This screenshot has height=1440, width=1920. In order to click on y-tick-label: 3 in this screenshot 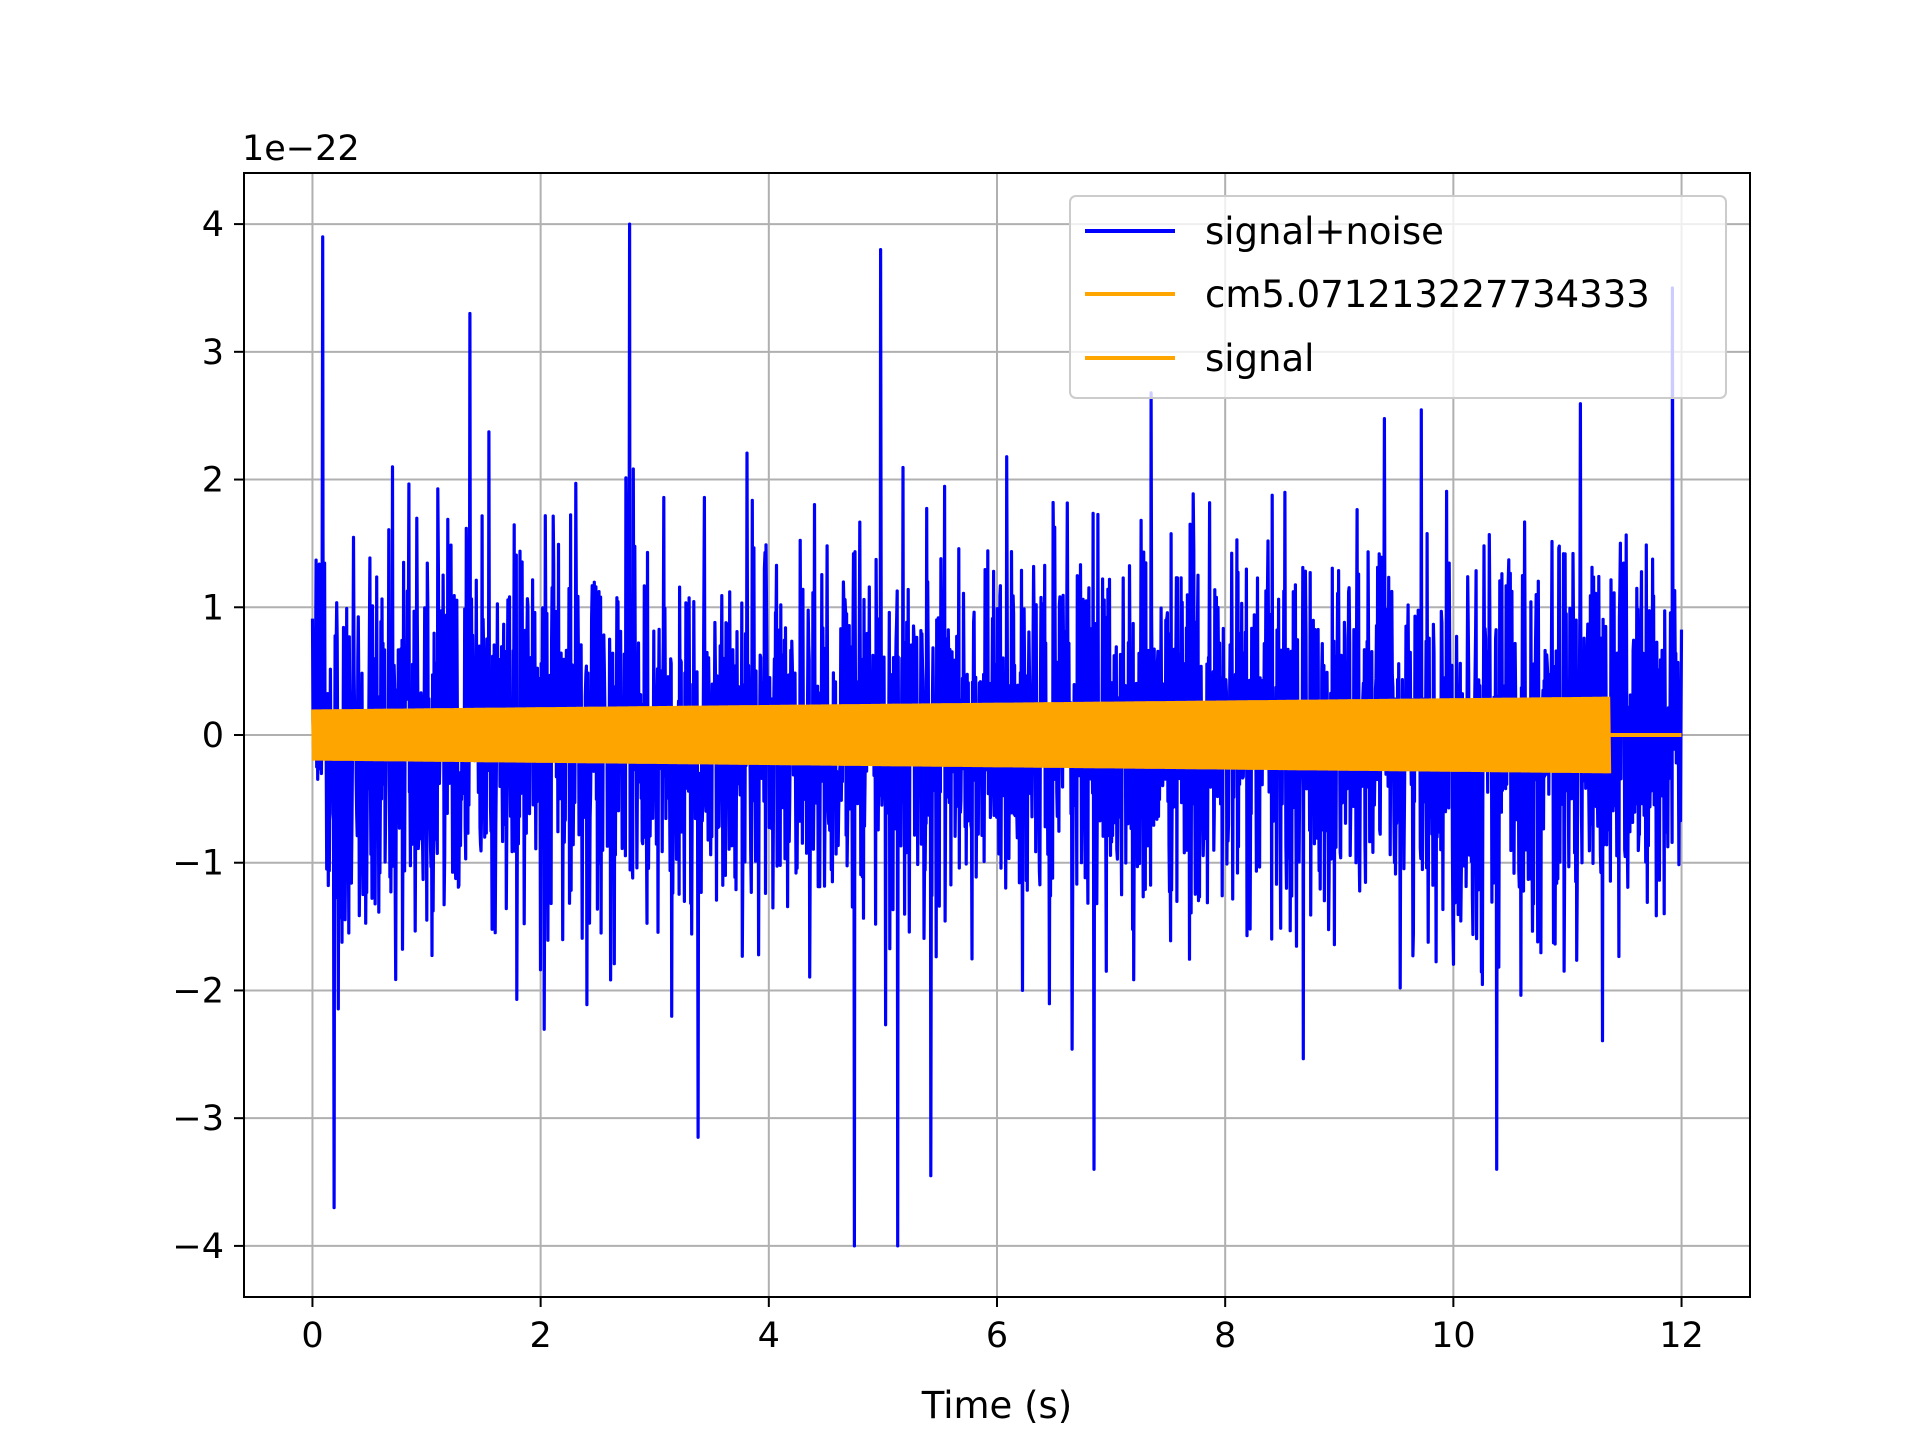, I will do `click(213, 353)`.